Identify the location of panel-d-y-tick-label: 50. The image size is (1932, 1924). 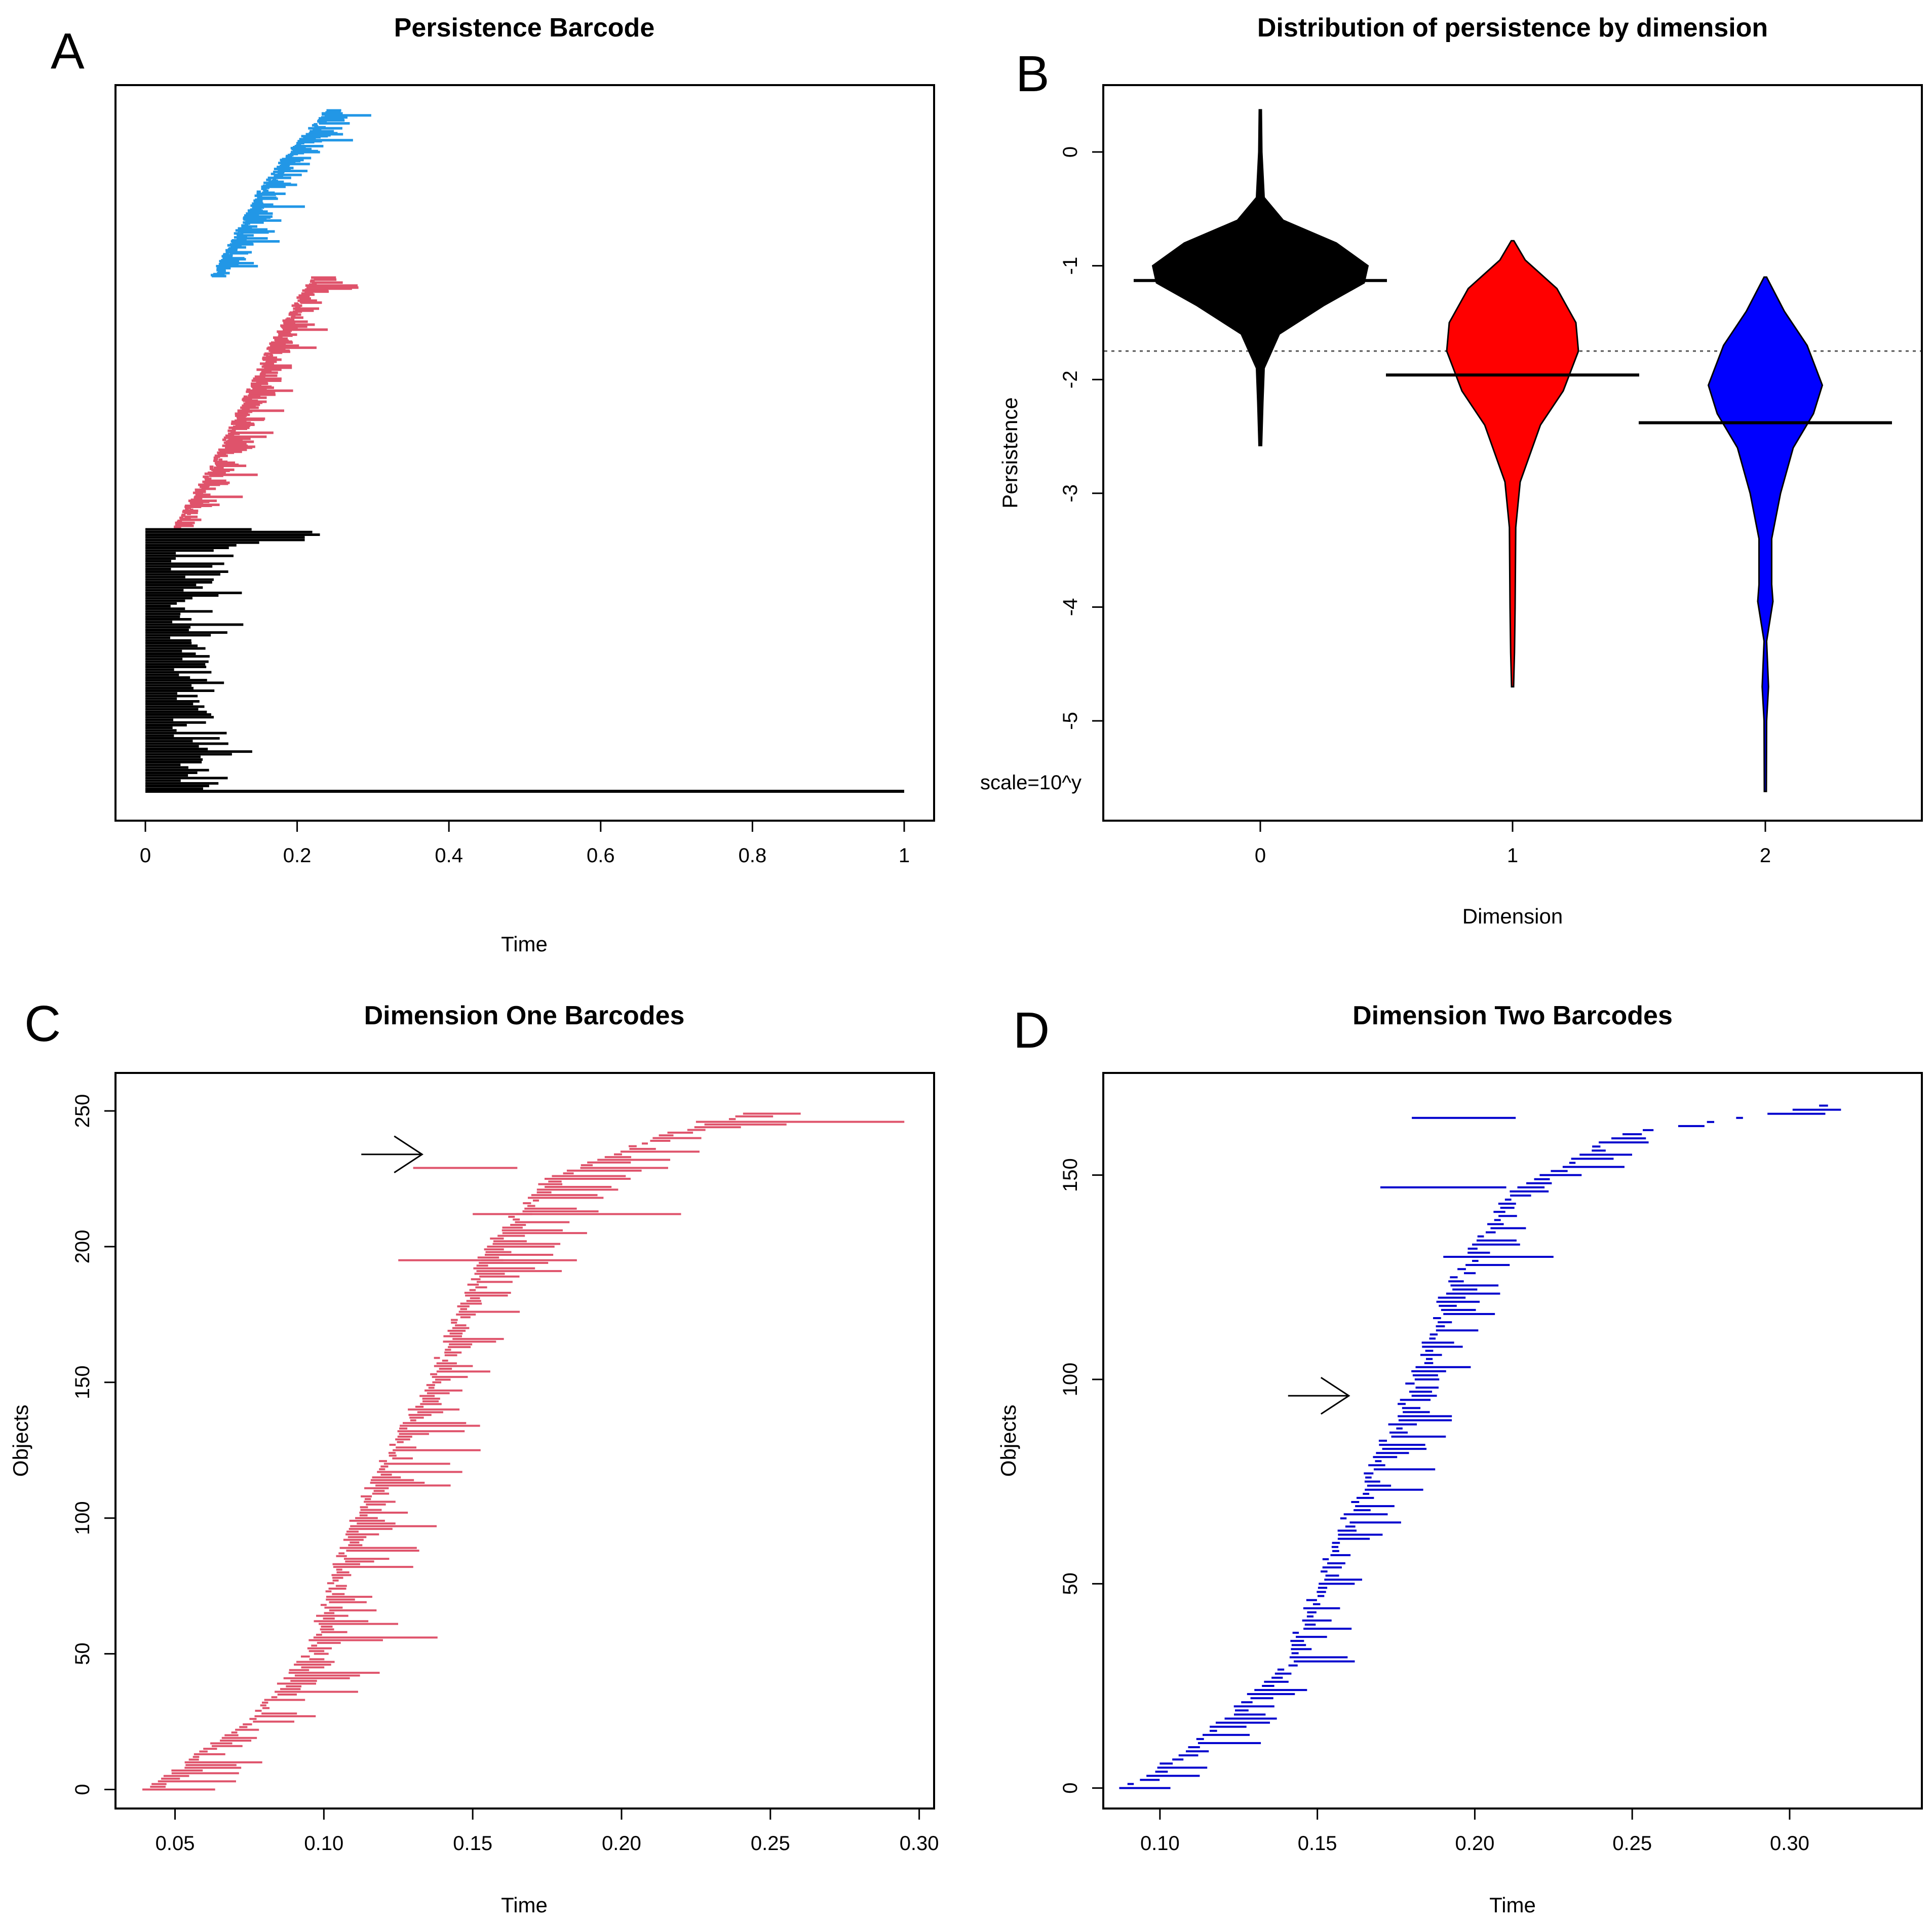
(1070, 1583).